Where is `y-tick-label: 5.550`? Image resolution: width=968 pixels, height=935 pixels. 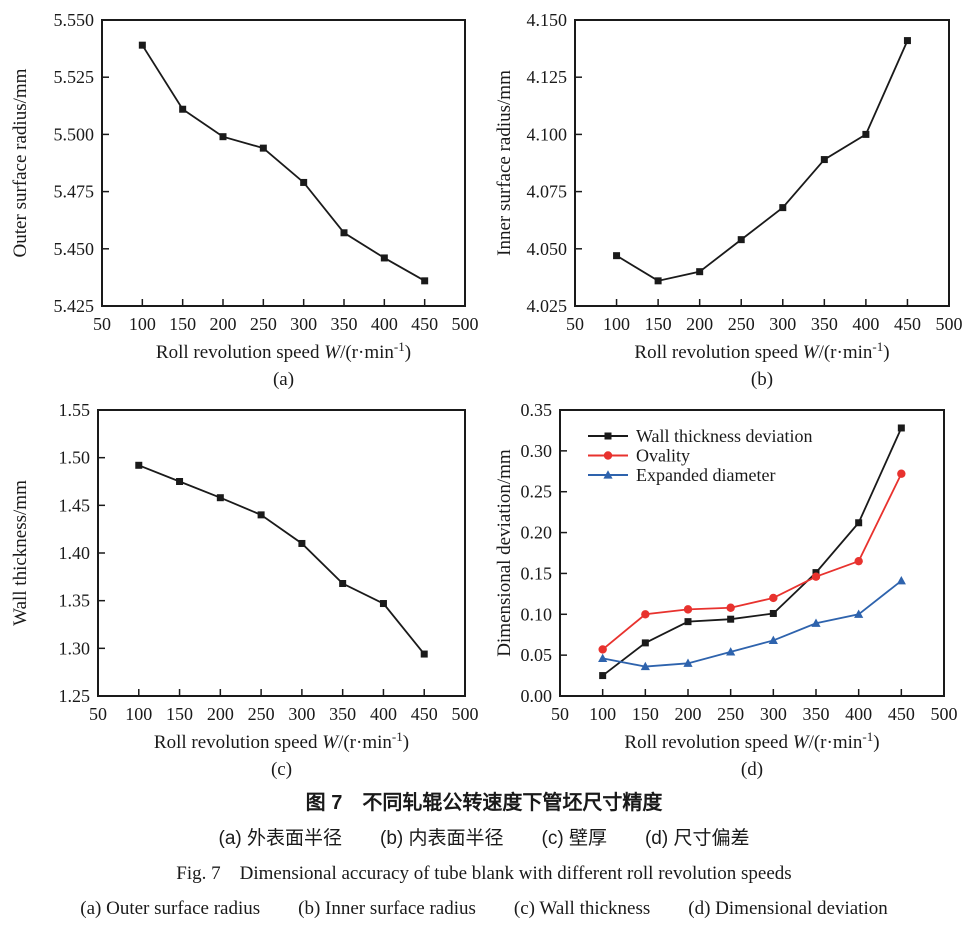 y-tick-label: 5.550 is located at coordinates (74, 20).